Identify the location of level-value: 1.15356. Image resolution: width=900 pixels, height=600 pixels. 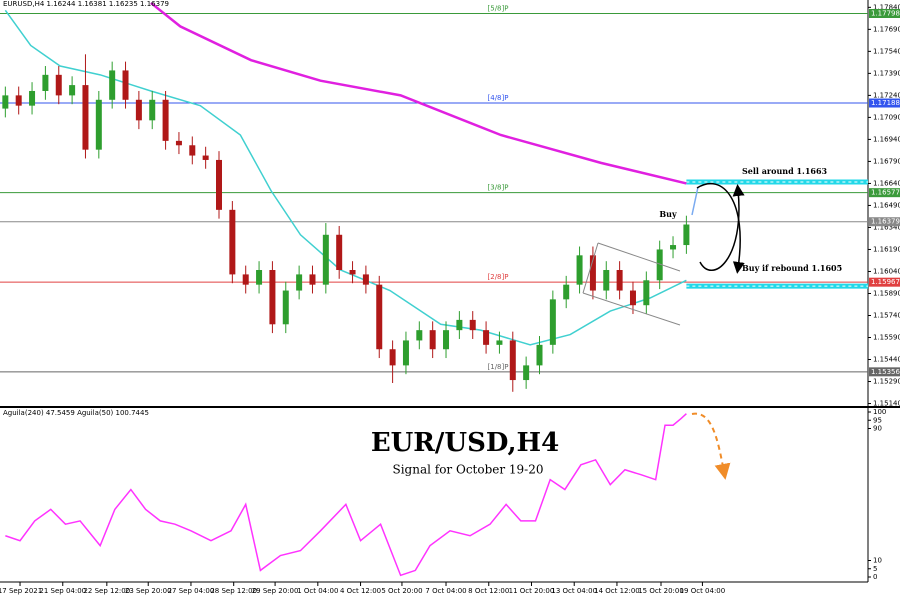
(885, 372).